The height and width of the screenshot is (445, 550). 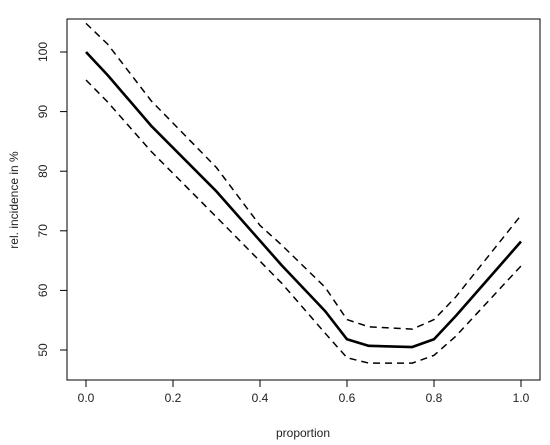 I want to click on x-axis-title: proportion, so click(x=303, y=433).